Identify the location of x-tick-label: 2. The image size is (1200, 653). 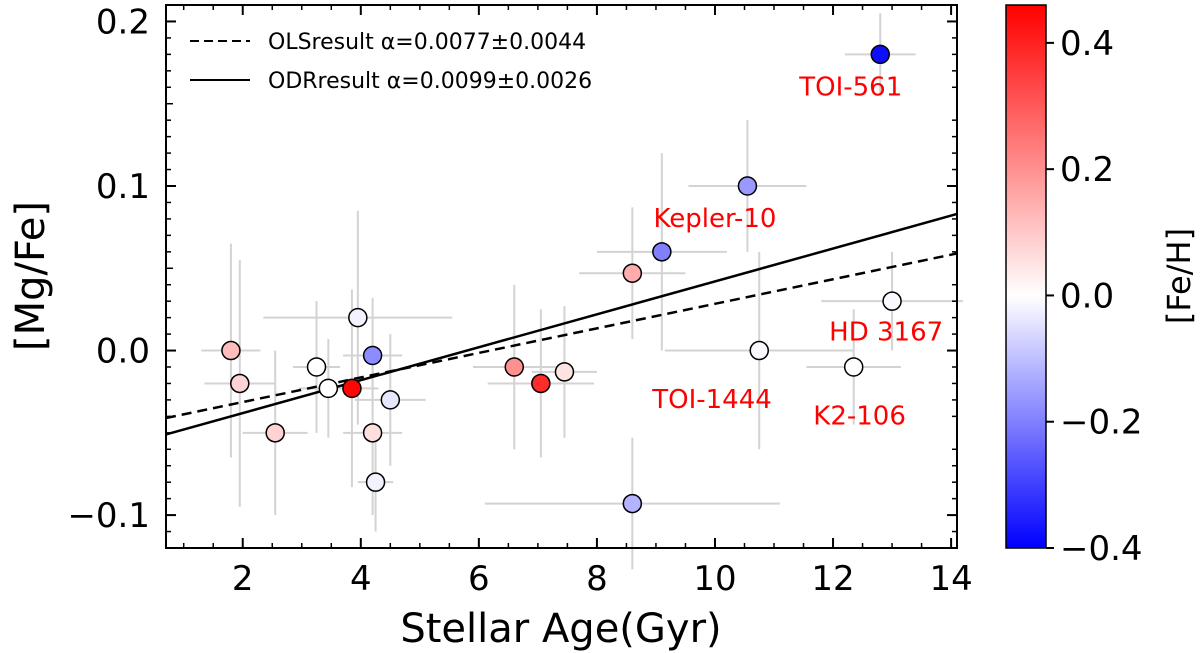
(243, 579).